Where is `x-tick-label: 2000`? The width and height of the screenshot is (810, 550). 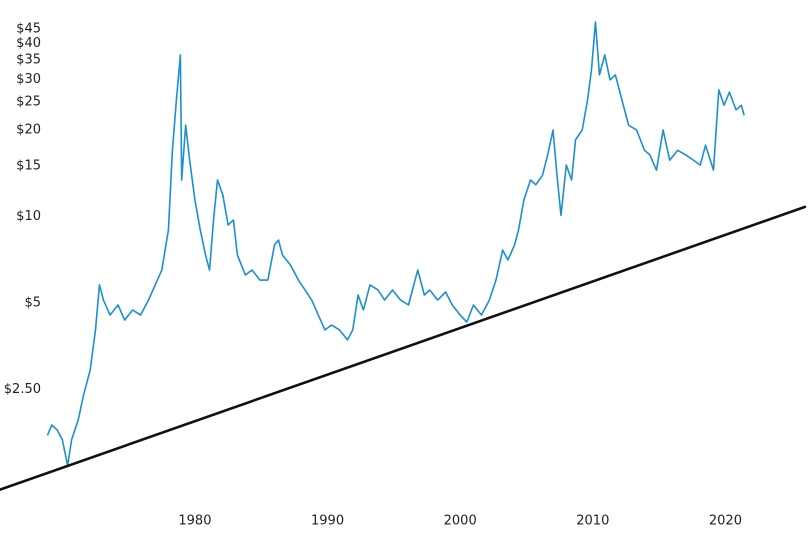 x-tick-label: 2000 is located at coordinates (460, 521).